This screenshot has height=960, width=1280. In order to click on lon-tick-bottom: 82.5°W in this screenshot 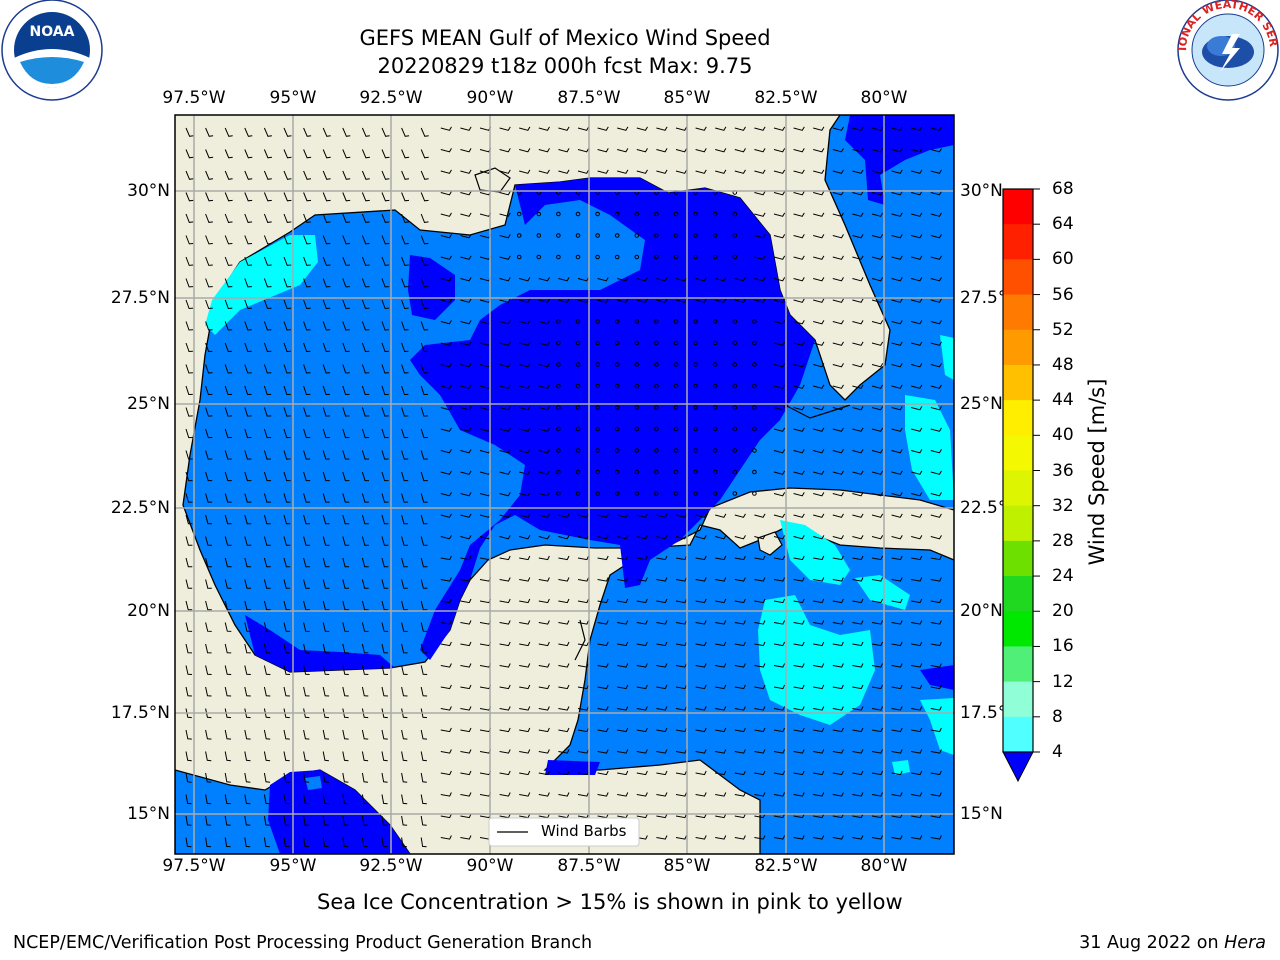, I will do `click(786, 866)`.